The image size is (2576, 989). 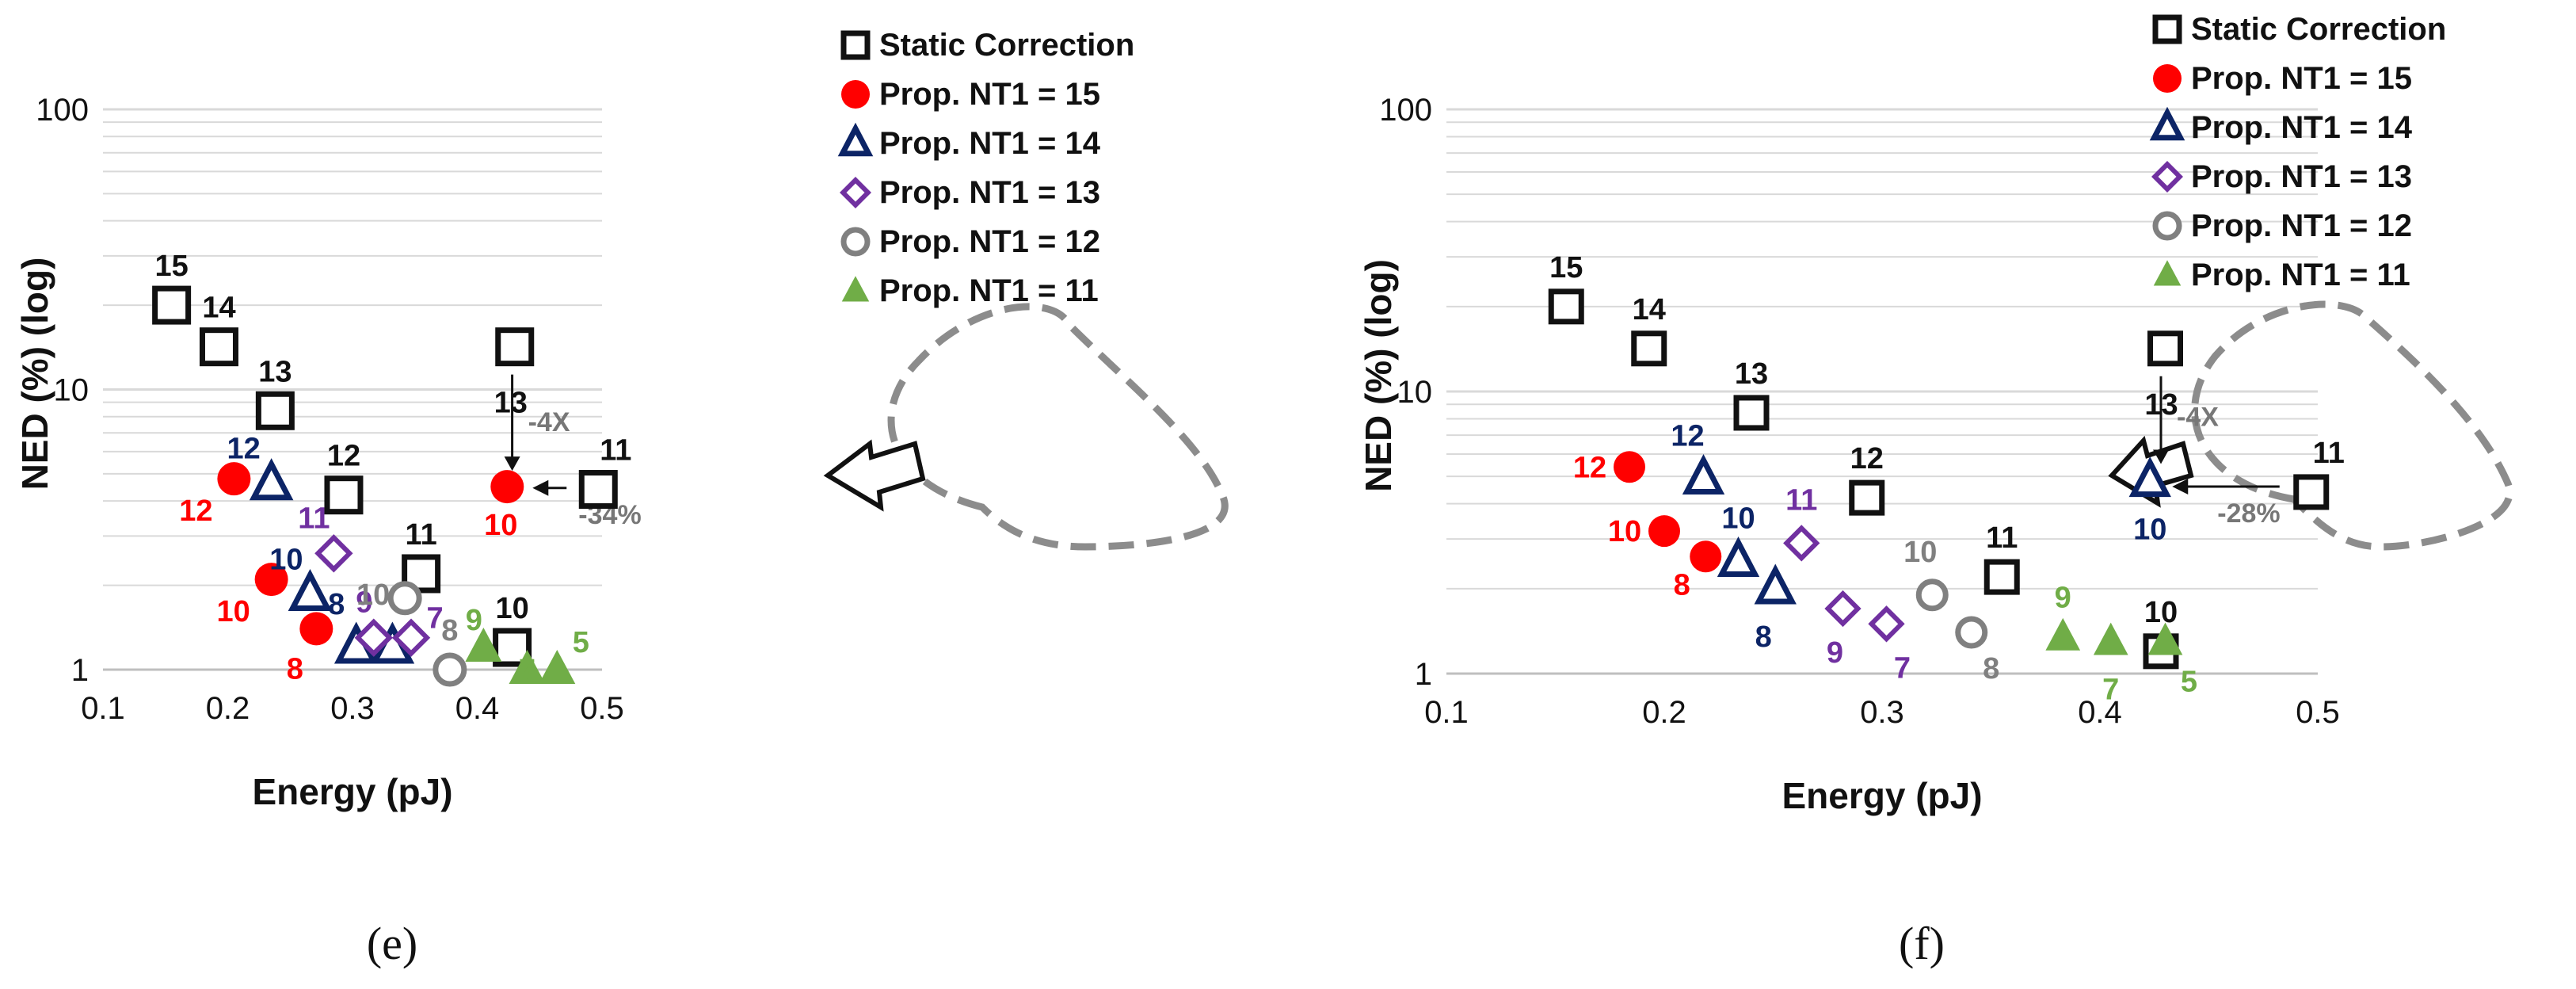 I want to click on legend-label: Prop. NT1 = 14, so click(x=2302, y=127).